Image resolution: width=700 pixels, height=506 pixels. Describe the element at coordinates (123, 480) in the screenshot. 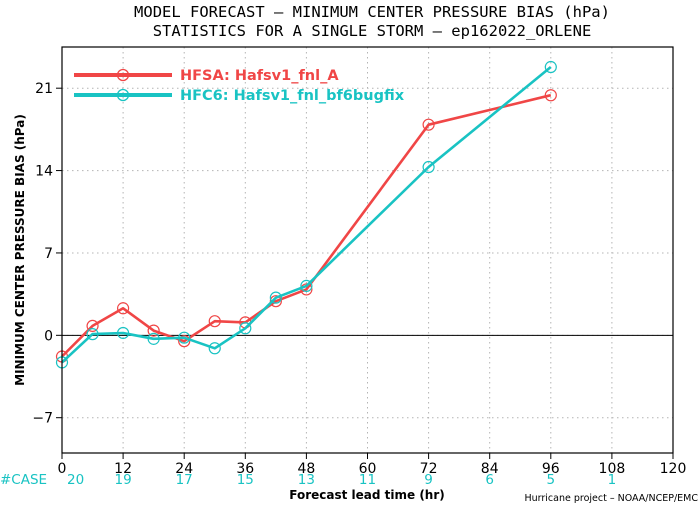

I see `case-count-12: 19` at that location.